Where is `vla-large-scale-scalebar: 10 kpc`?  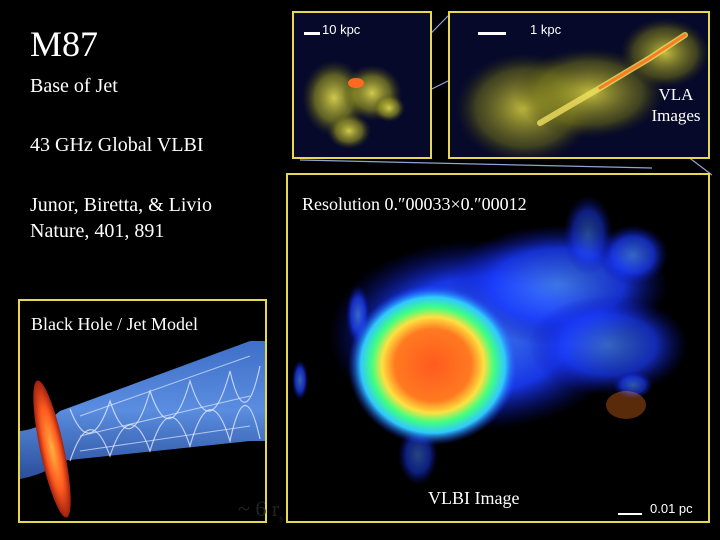
vla-large-scale-scalebar: 10 kpc is located at coordinates (341, 29).